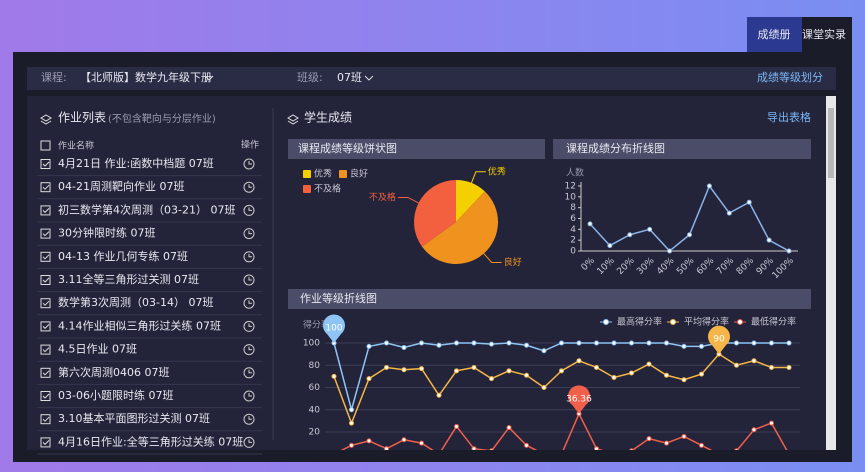  I want to click on homework-item: 4.14作业相似三角形过关练 07班, so click(139, 325).